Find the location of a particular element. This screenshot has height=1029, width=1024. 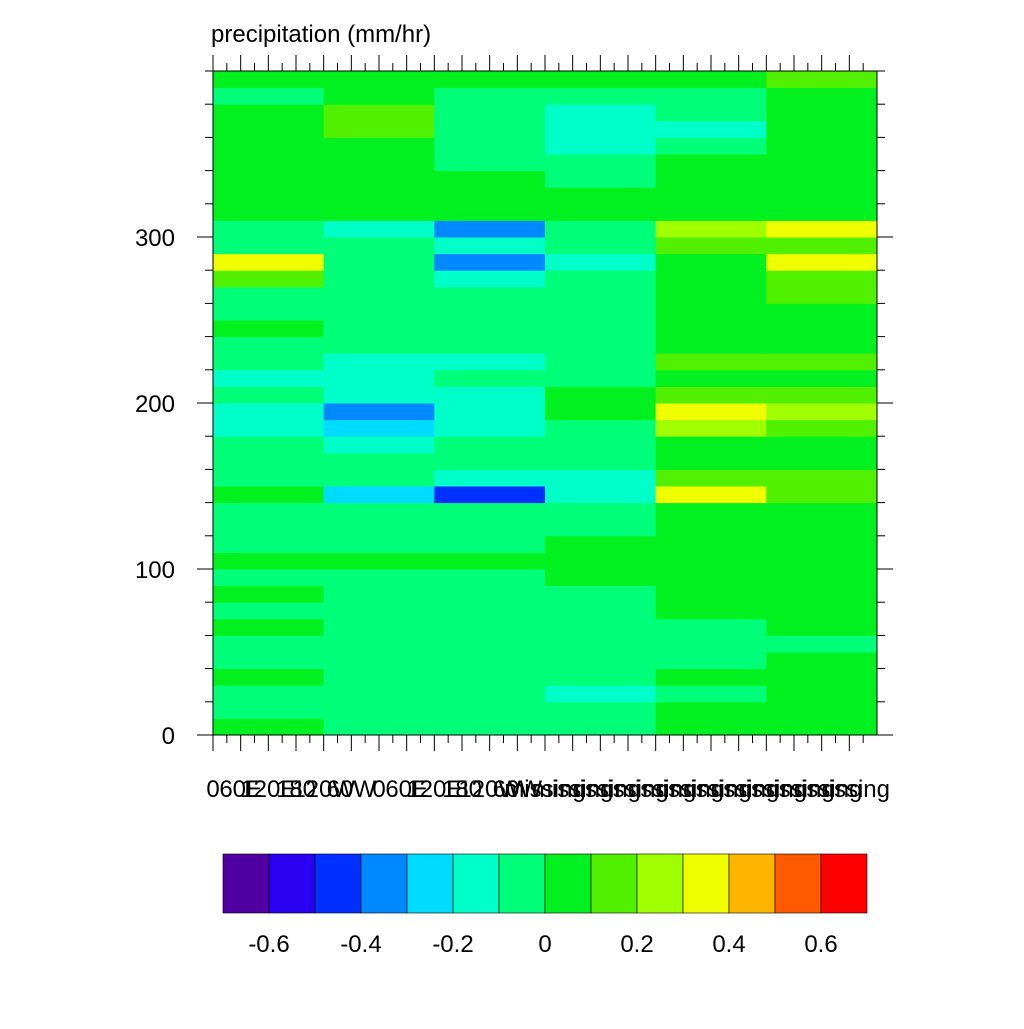

x-tick-label: 0 is located at coordinates (378, 789).